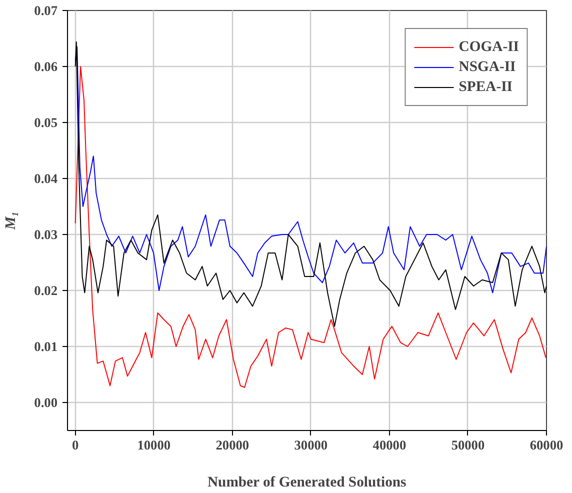 The height and width of the screenshot is (493, 572). I want to click on legend-label: NSGA-II, so click(487, 67).